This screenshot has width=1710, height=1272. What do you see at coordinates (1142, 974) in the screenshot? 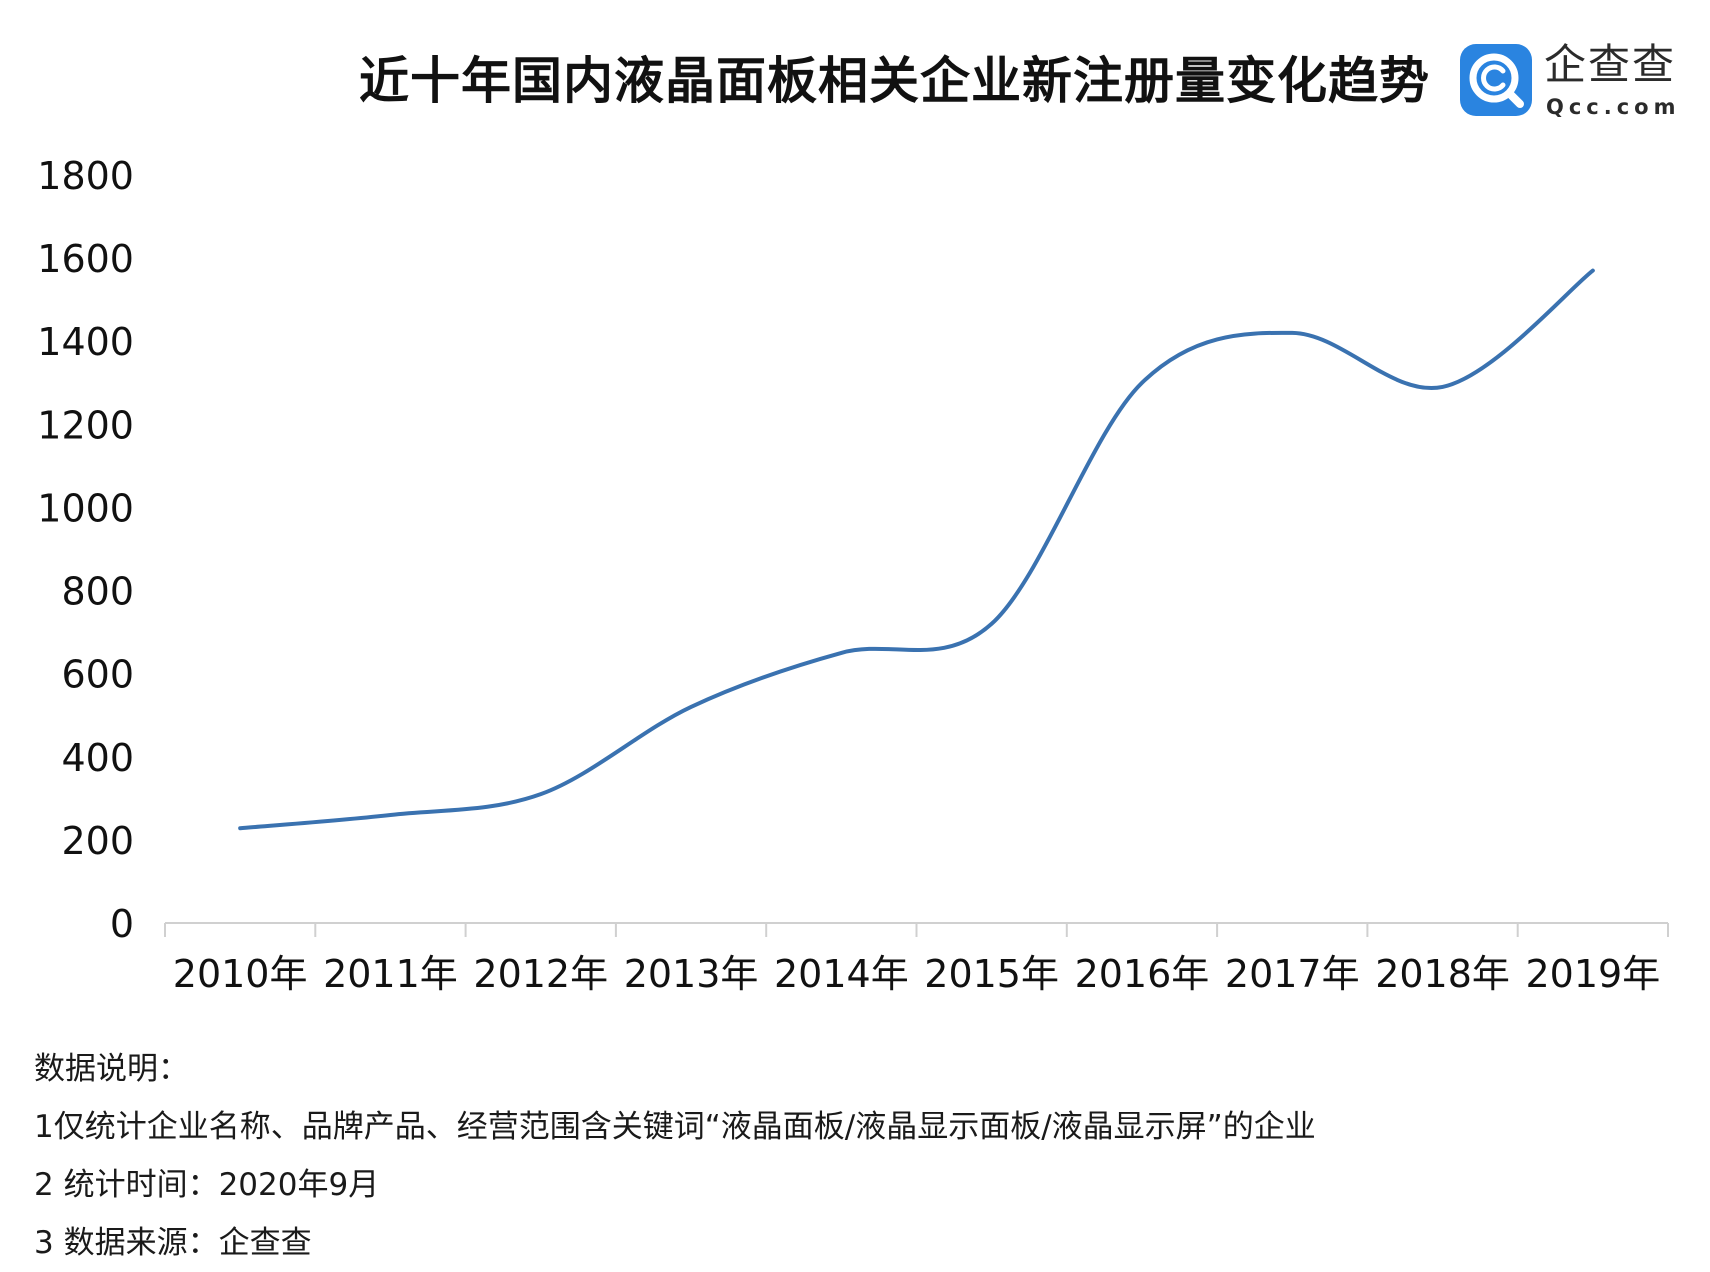
I see `x-tick-label: 2016年` at bounding box center [1142, 974].